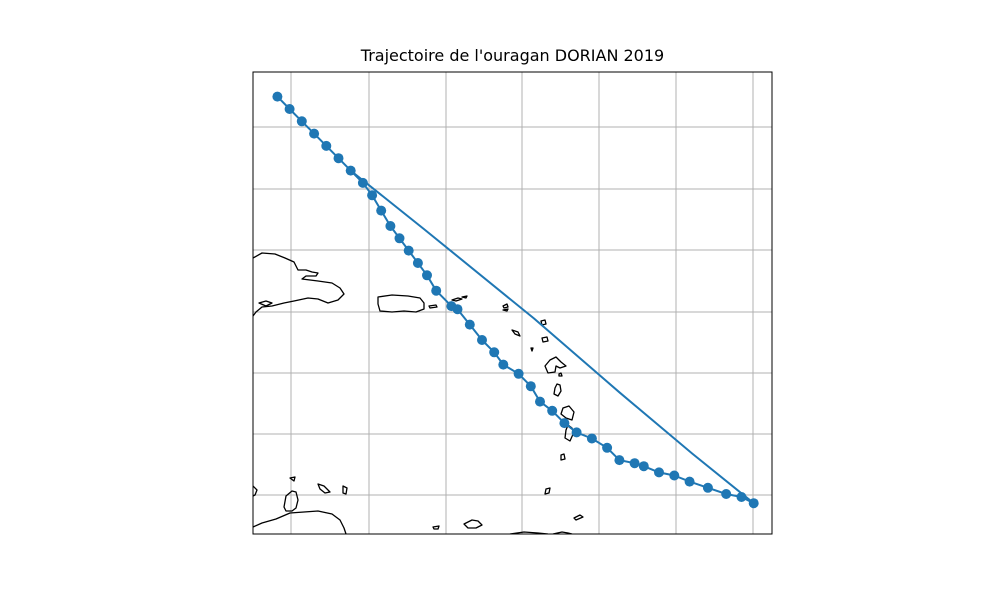 The width and height of the screenshot is (1000, 600). Describe the element at coordinates (555, 365) in the screenshot. I see `guadeloupe-coast` at that location.